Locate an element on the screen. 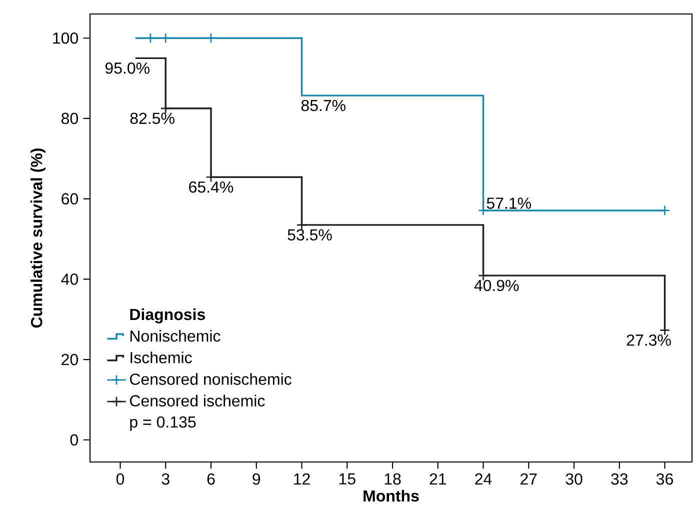  y-tick-label: 60 is located at coordinates (70, 198).